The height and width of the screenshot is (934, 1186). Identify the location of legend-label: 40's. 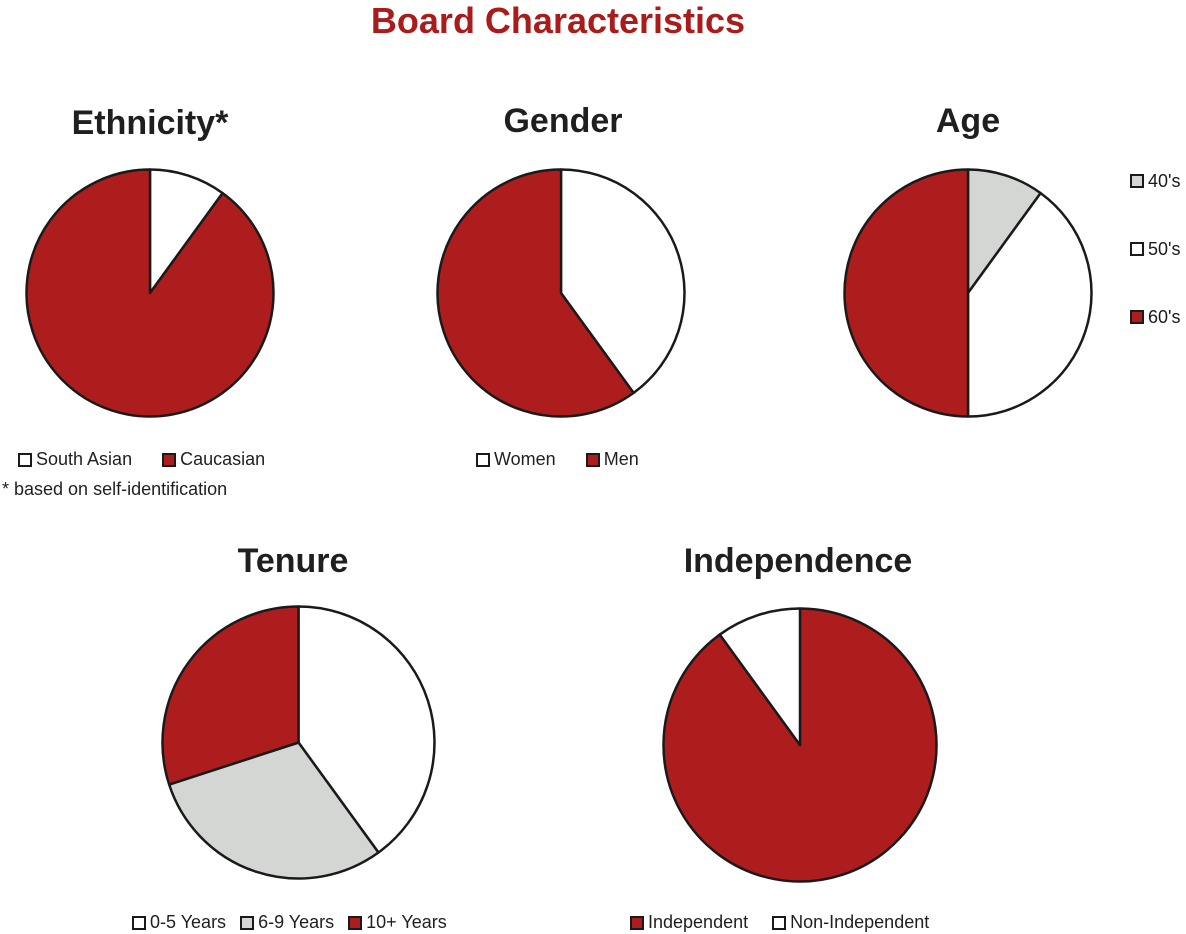
(1164, 180).